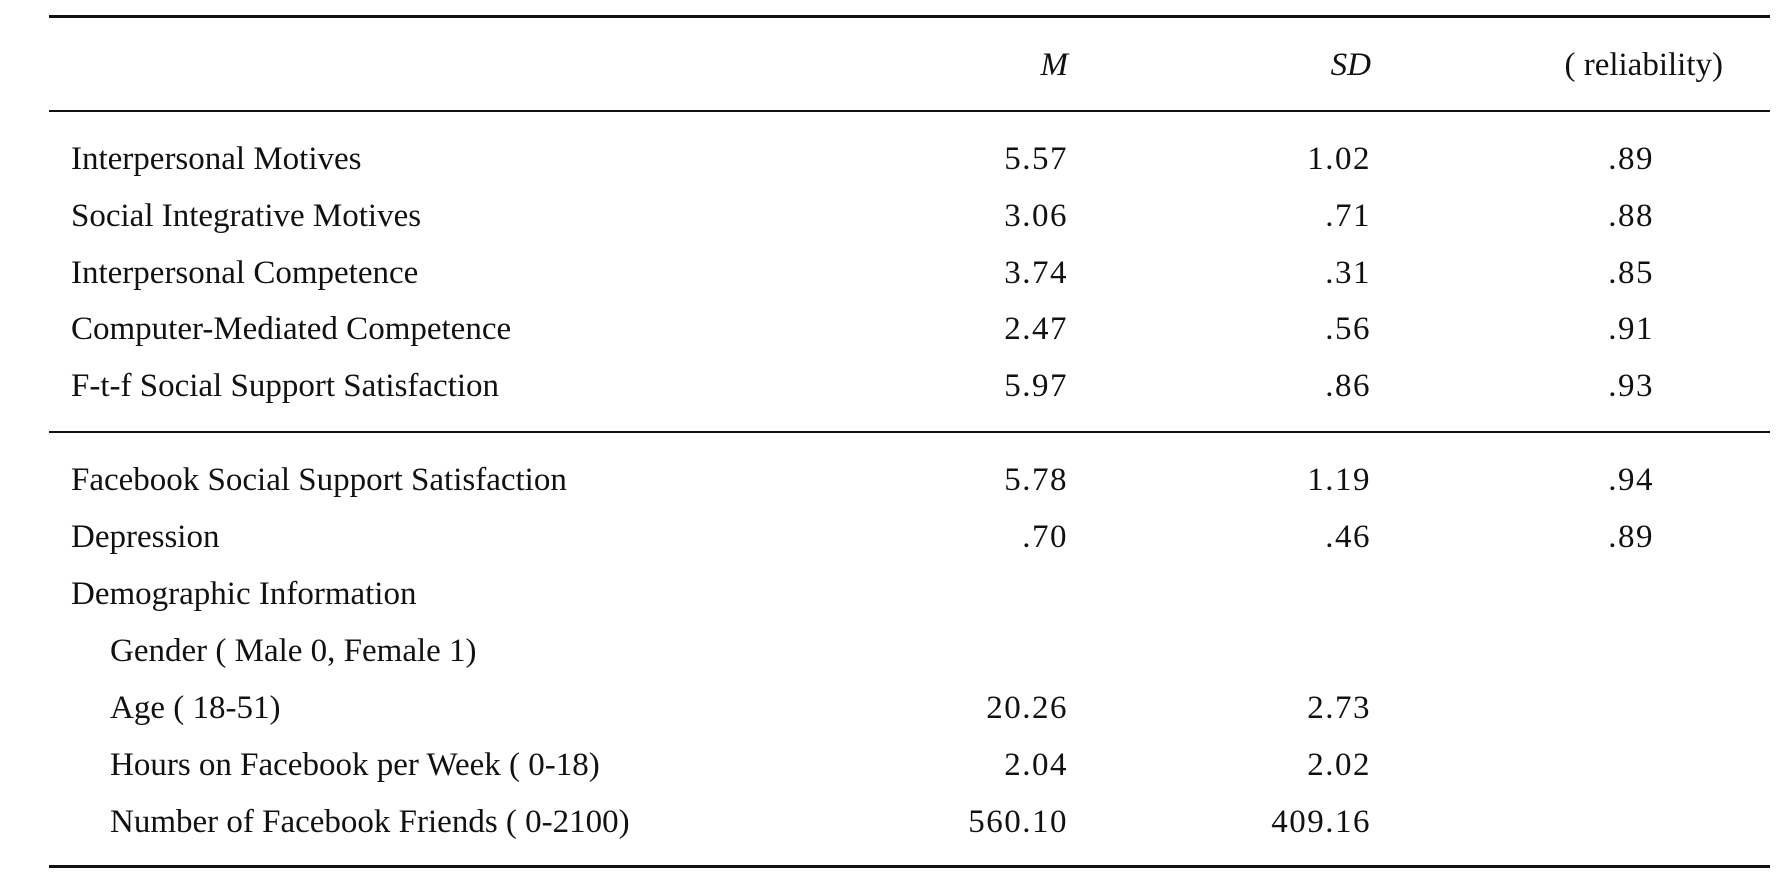 The image size is (1787, 893). I want to click on bottom-rule, so click(909, 866).